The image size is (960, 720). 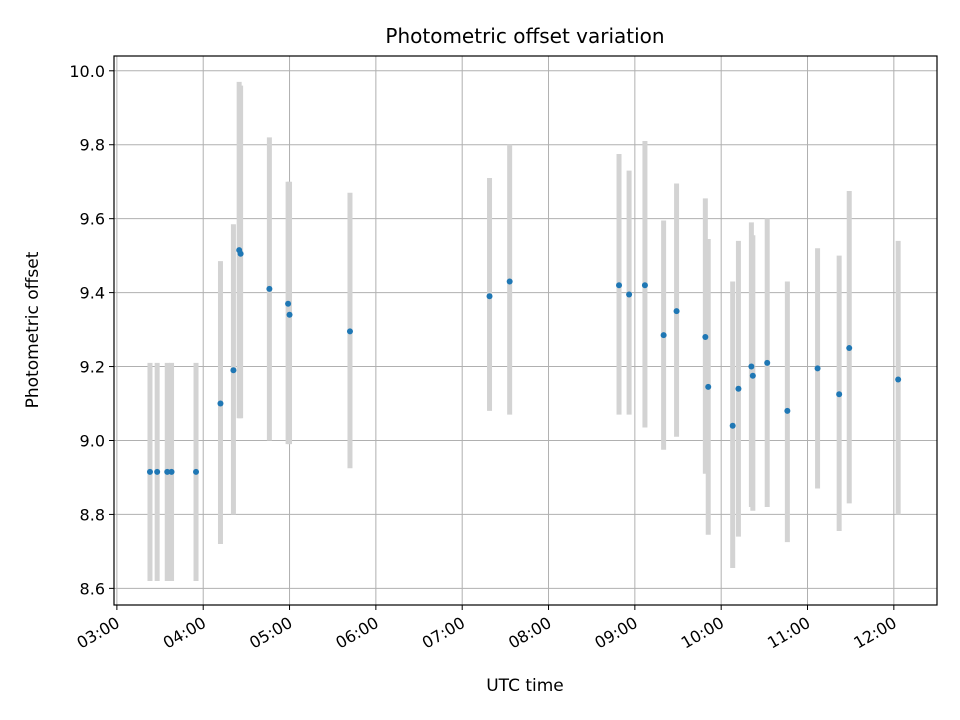 What do you see at coordinates (525, 686) in the screenshot?
I see `x-axis-label: UTC time` at bounding box center [525, 686].